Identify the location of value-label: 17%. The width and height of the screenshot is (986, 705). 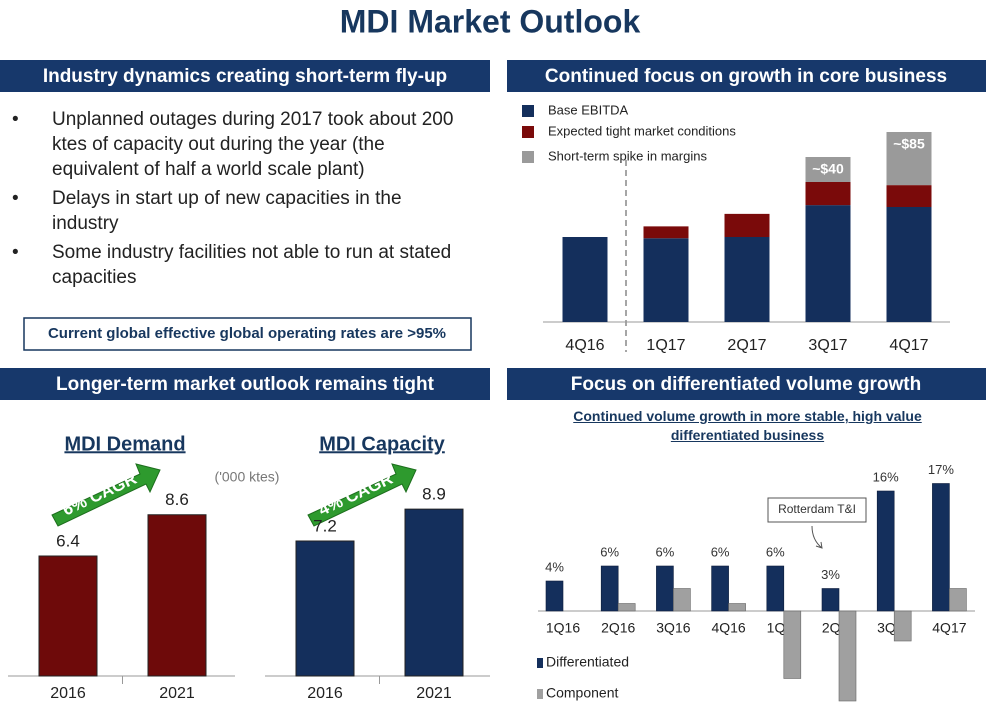
(941, 469).